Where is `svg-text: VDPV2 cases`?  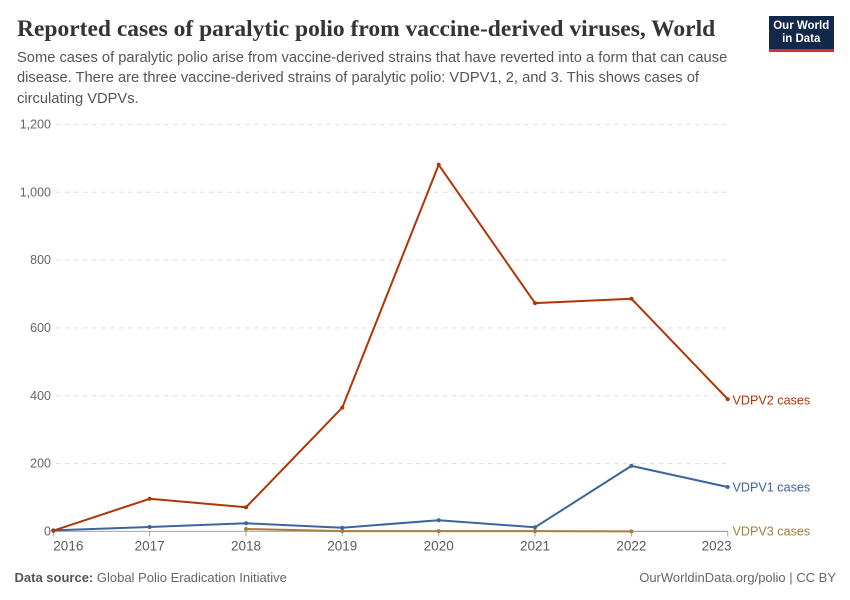 svg-text: VDPV2 cases is located at coordinates (772, 401).